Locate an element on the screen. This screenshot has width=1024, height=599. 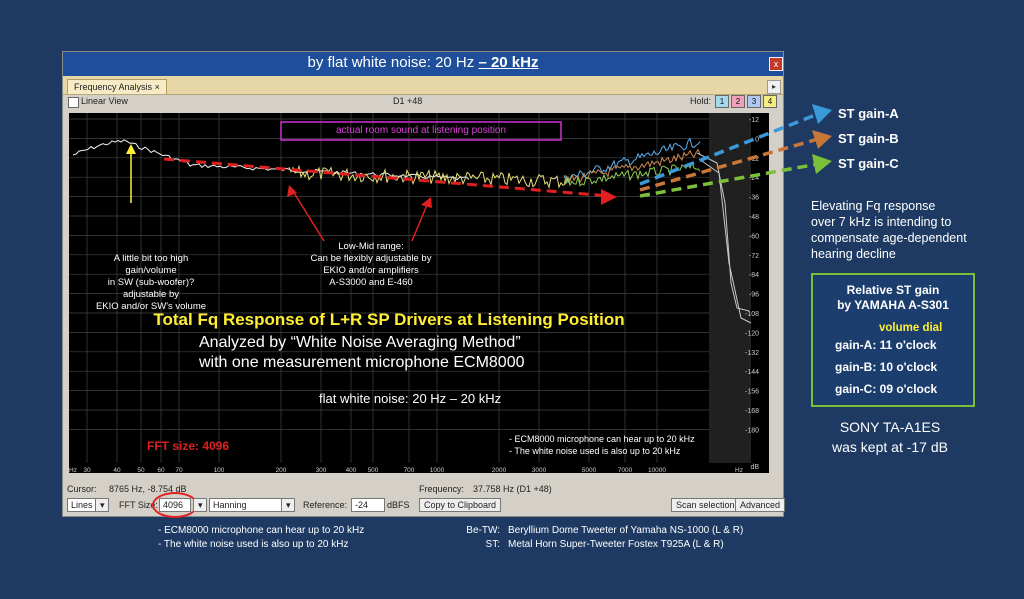
x-tick-label: Hz is located at coordinates (739, 470).